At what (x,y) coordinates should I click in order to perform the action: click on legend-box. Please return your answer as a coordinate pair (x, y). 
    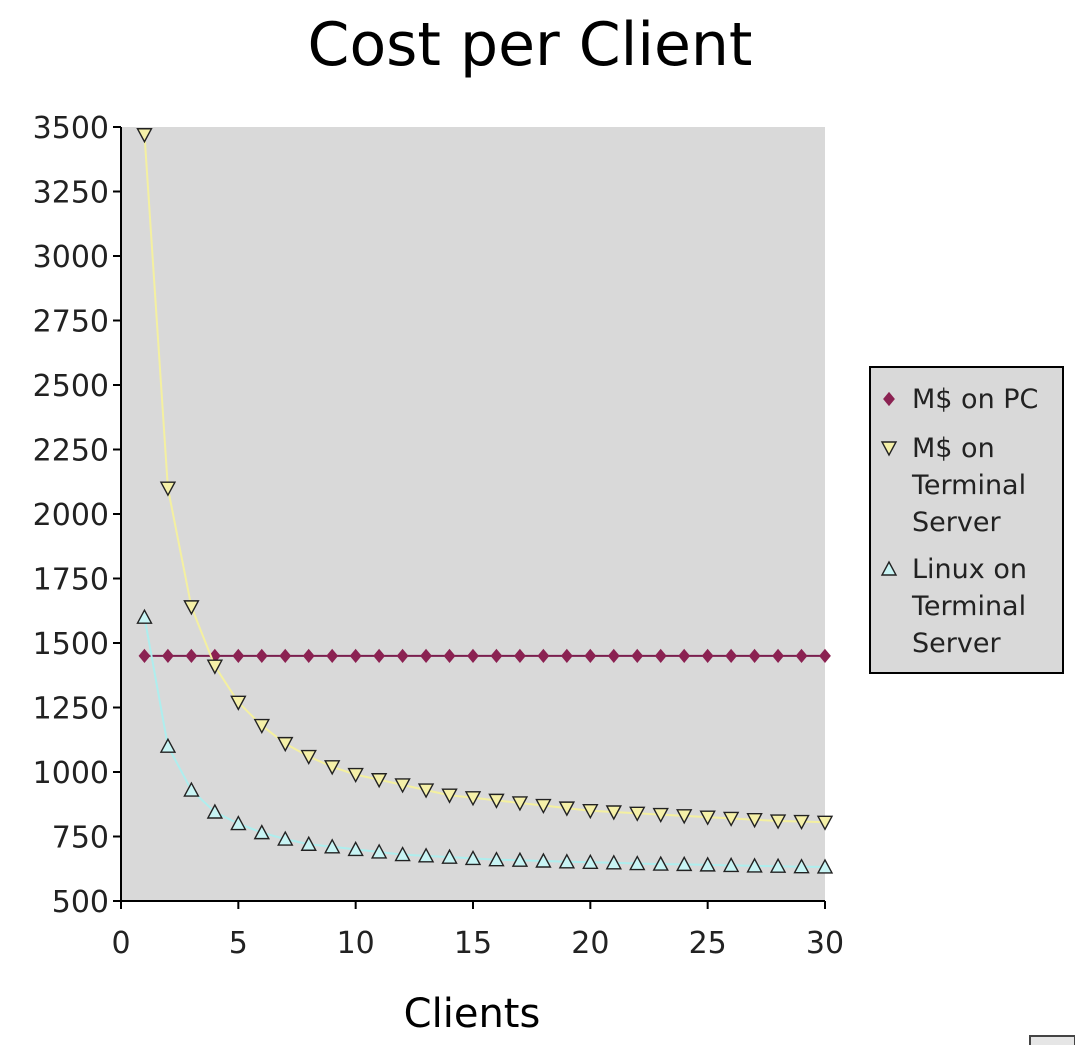
    Looking at the image, I should click on (966, 520).